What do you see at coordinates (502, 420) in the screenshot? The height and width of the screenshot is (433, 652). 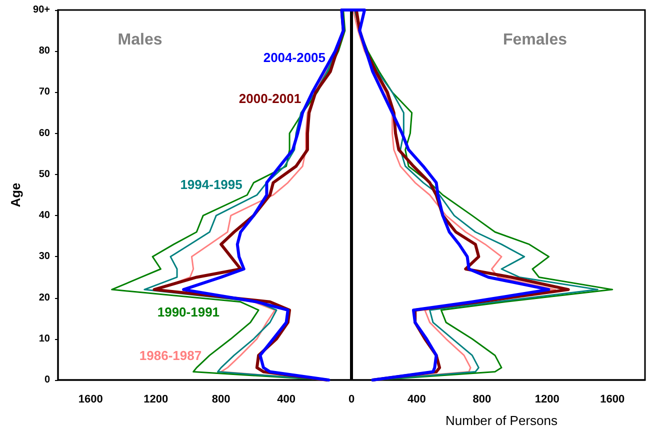 I see `x-axis-title: Number of Persons` at bounding box center [502, 420].